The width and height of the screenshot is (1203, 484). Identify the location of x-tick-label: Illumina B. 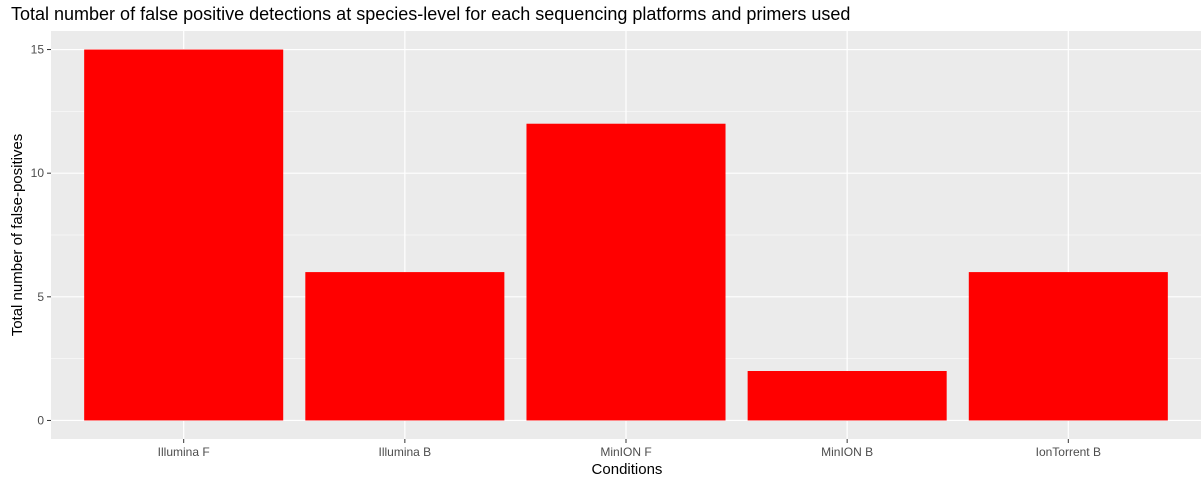
(405, 452).